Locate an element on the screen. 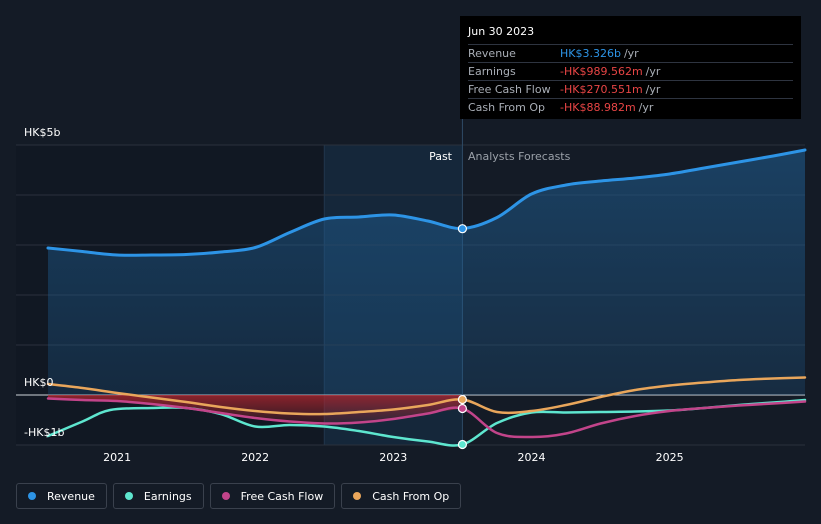 The width and height of the screenshot is (821, 524). x-tick-label: 2022 is located at coordinates (255, 457).